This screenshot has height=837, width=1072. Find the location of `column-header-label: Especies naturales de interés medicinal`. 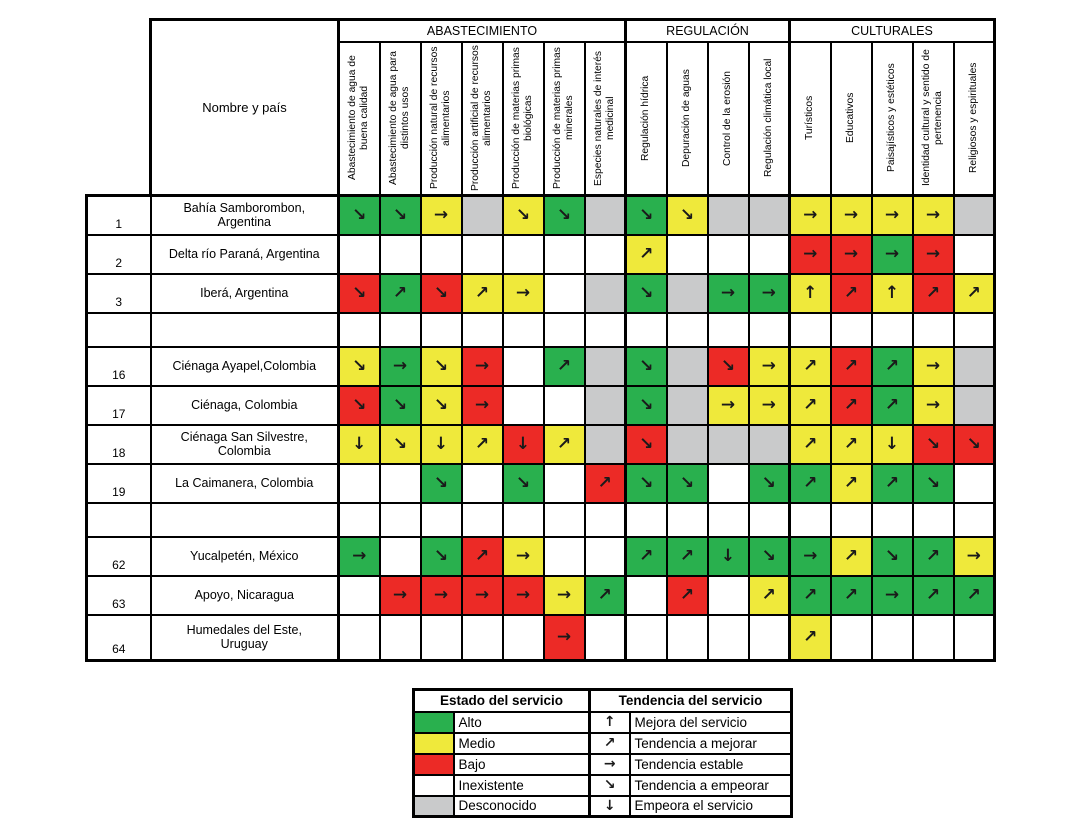

column-header-label: Especies naturales de interés medicinal is located at coordinates (604, 118).